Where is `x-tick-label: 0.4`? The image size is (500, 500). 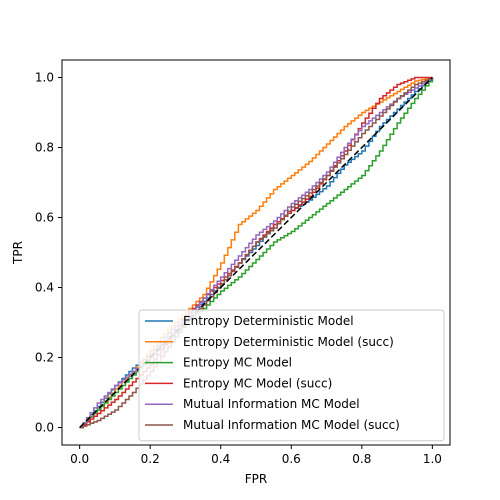 x-tick-label: 0.4 is located at coordinates (220, 459).